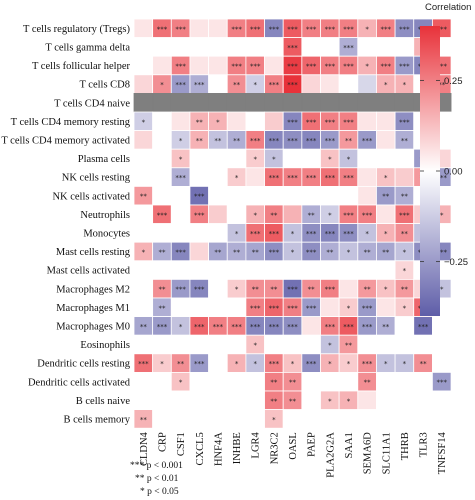 This screenshot has width=475, height=500. What do you see at coordinates (405, 446) in the screenshot?
I see `column-label: THRB` at bounding box center [405, 446].